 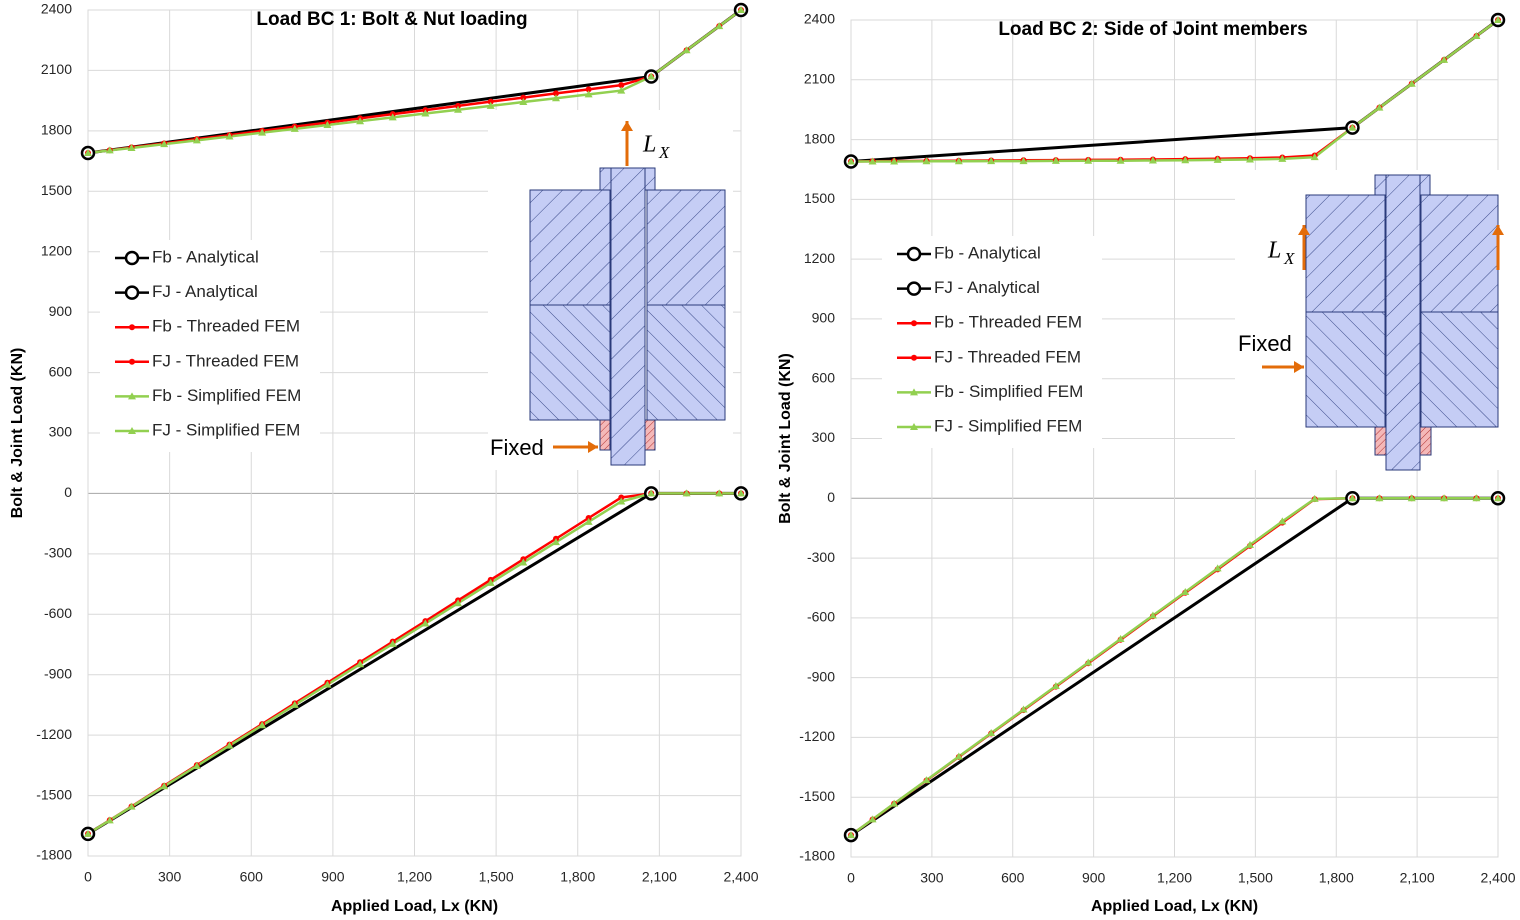 What do you see at coordinates (821, 676) in the screenshot?
I see `y-tick-label: -900` at bounding box center [821, 676].